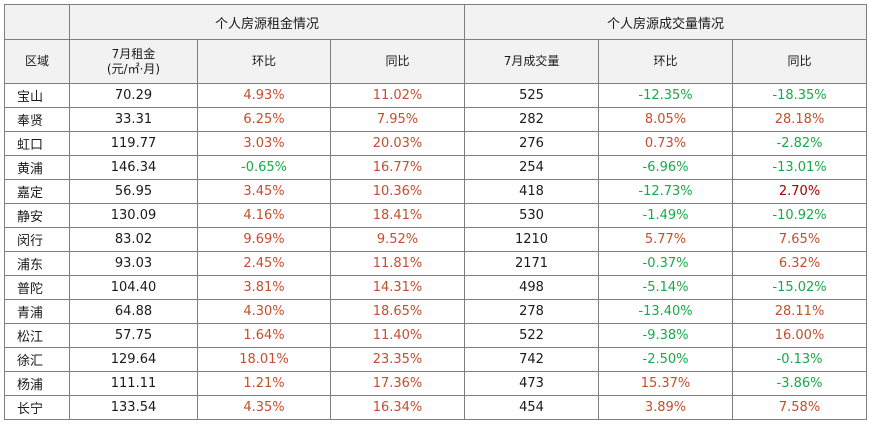 This screenshot has width=869, height=432. I want to click on rent-mom-cell: 4.35%, so click(264, 407).